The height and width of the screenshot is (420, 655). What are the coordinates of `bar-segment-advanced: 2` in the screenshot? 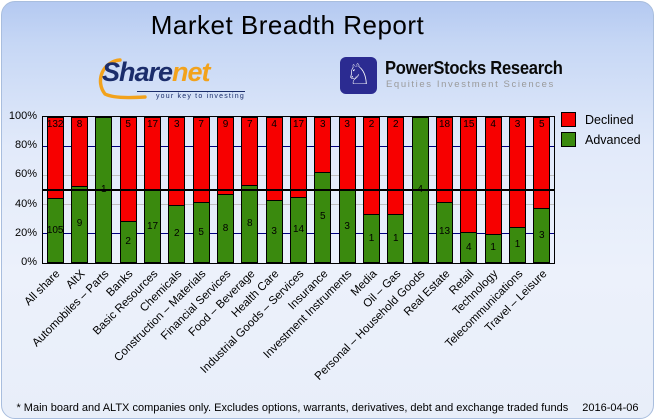 It's located at (177, 233).